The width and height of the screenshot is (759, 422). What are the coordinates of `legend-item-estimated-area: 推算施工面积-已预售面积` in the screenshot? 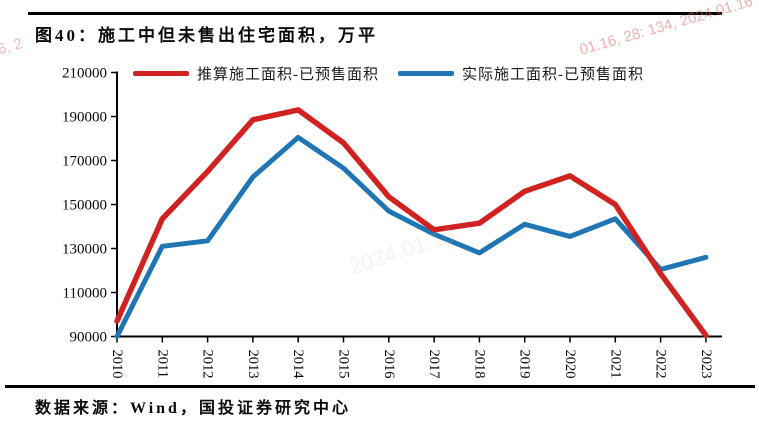 It's located at (256, 73).